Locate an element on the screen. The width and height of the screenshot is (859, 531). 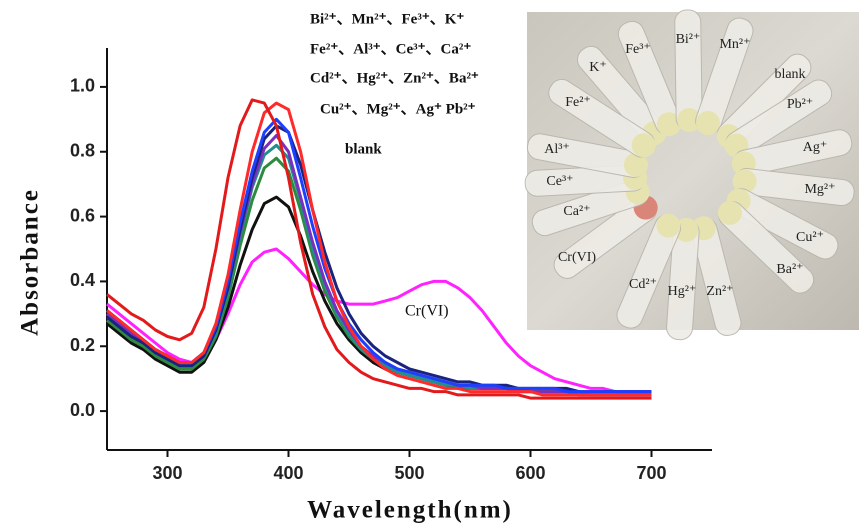
annotation: Cu²⁺、Mg²⁺、Ag⁺ Pb²⁺ is located at coordinates (398, 109).